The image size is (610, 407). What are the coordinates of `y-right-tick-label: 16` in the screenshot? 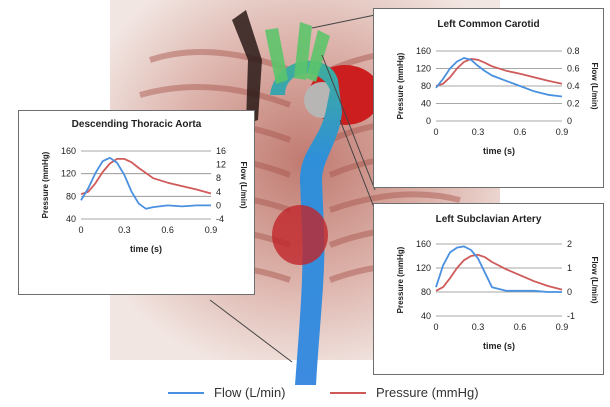 It's located at (221, 151).